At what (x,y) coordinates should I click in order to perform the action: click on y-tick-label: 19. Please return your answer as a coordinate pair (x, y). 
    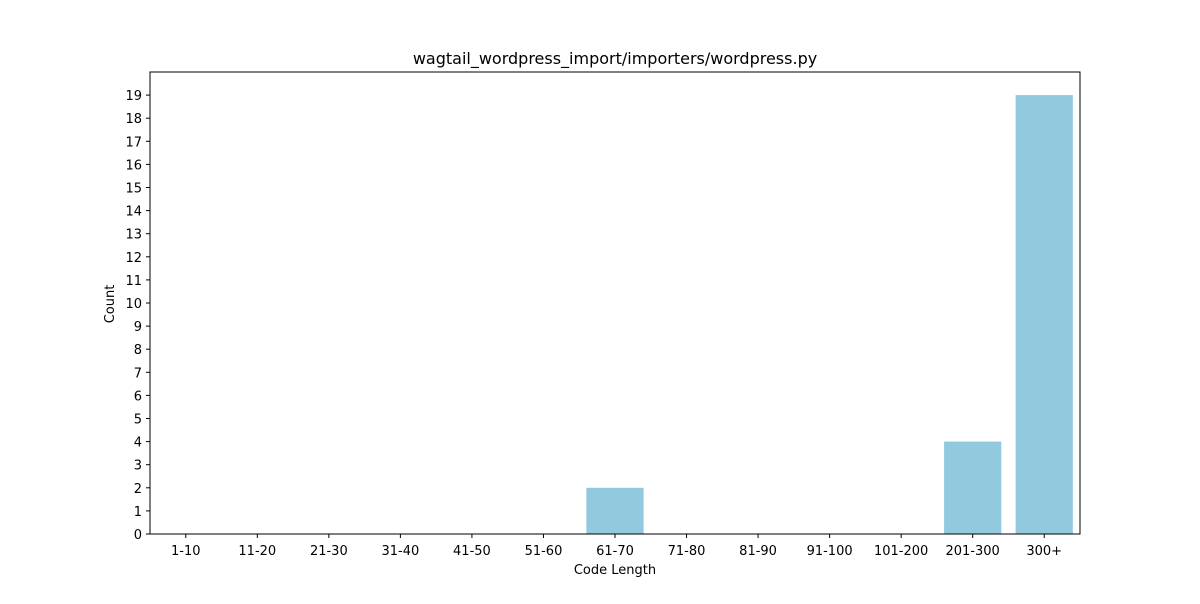
    Looking at the image, I should click on (133, 96).